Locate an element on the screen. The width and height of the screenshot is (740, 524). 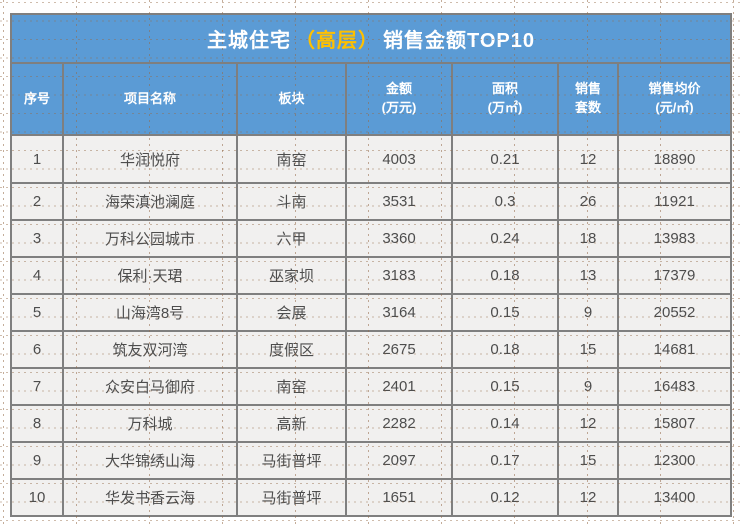
title-suffix: 销售金额TOP10 is located at coordinates (459, 41).